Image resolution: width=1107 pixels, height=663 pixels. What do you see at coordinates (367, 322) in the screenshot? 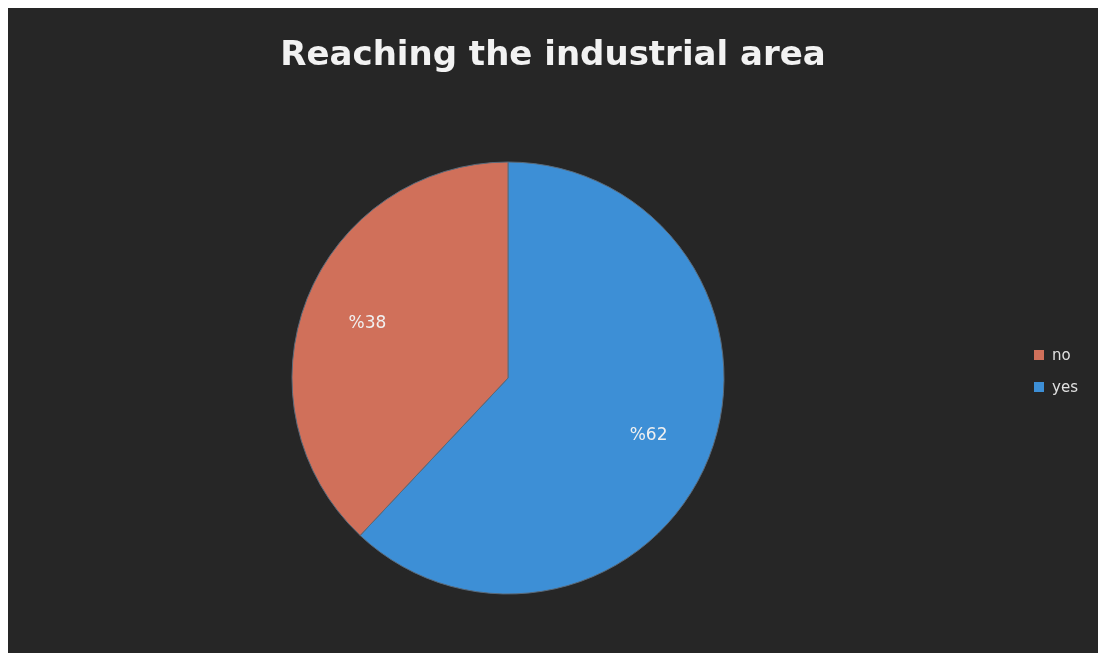
I see `data-label: %38` at bounding box center [367, 322].